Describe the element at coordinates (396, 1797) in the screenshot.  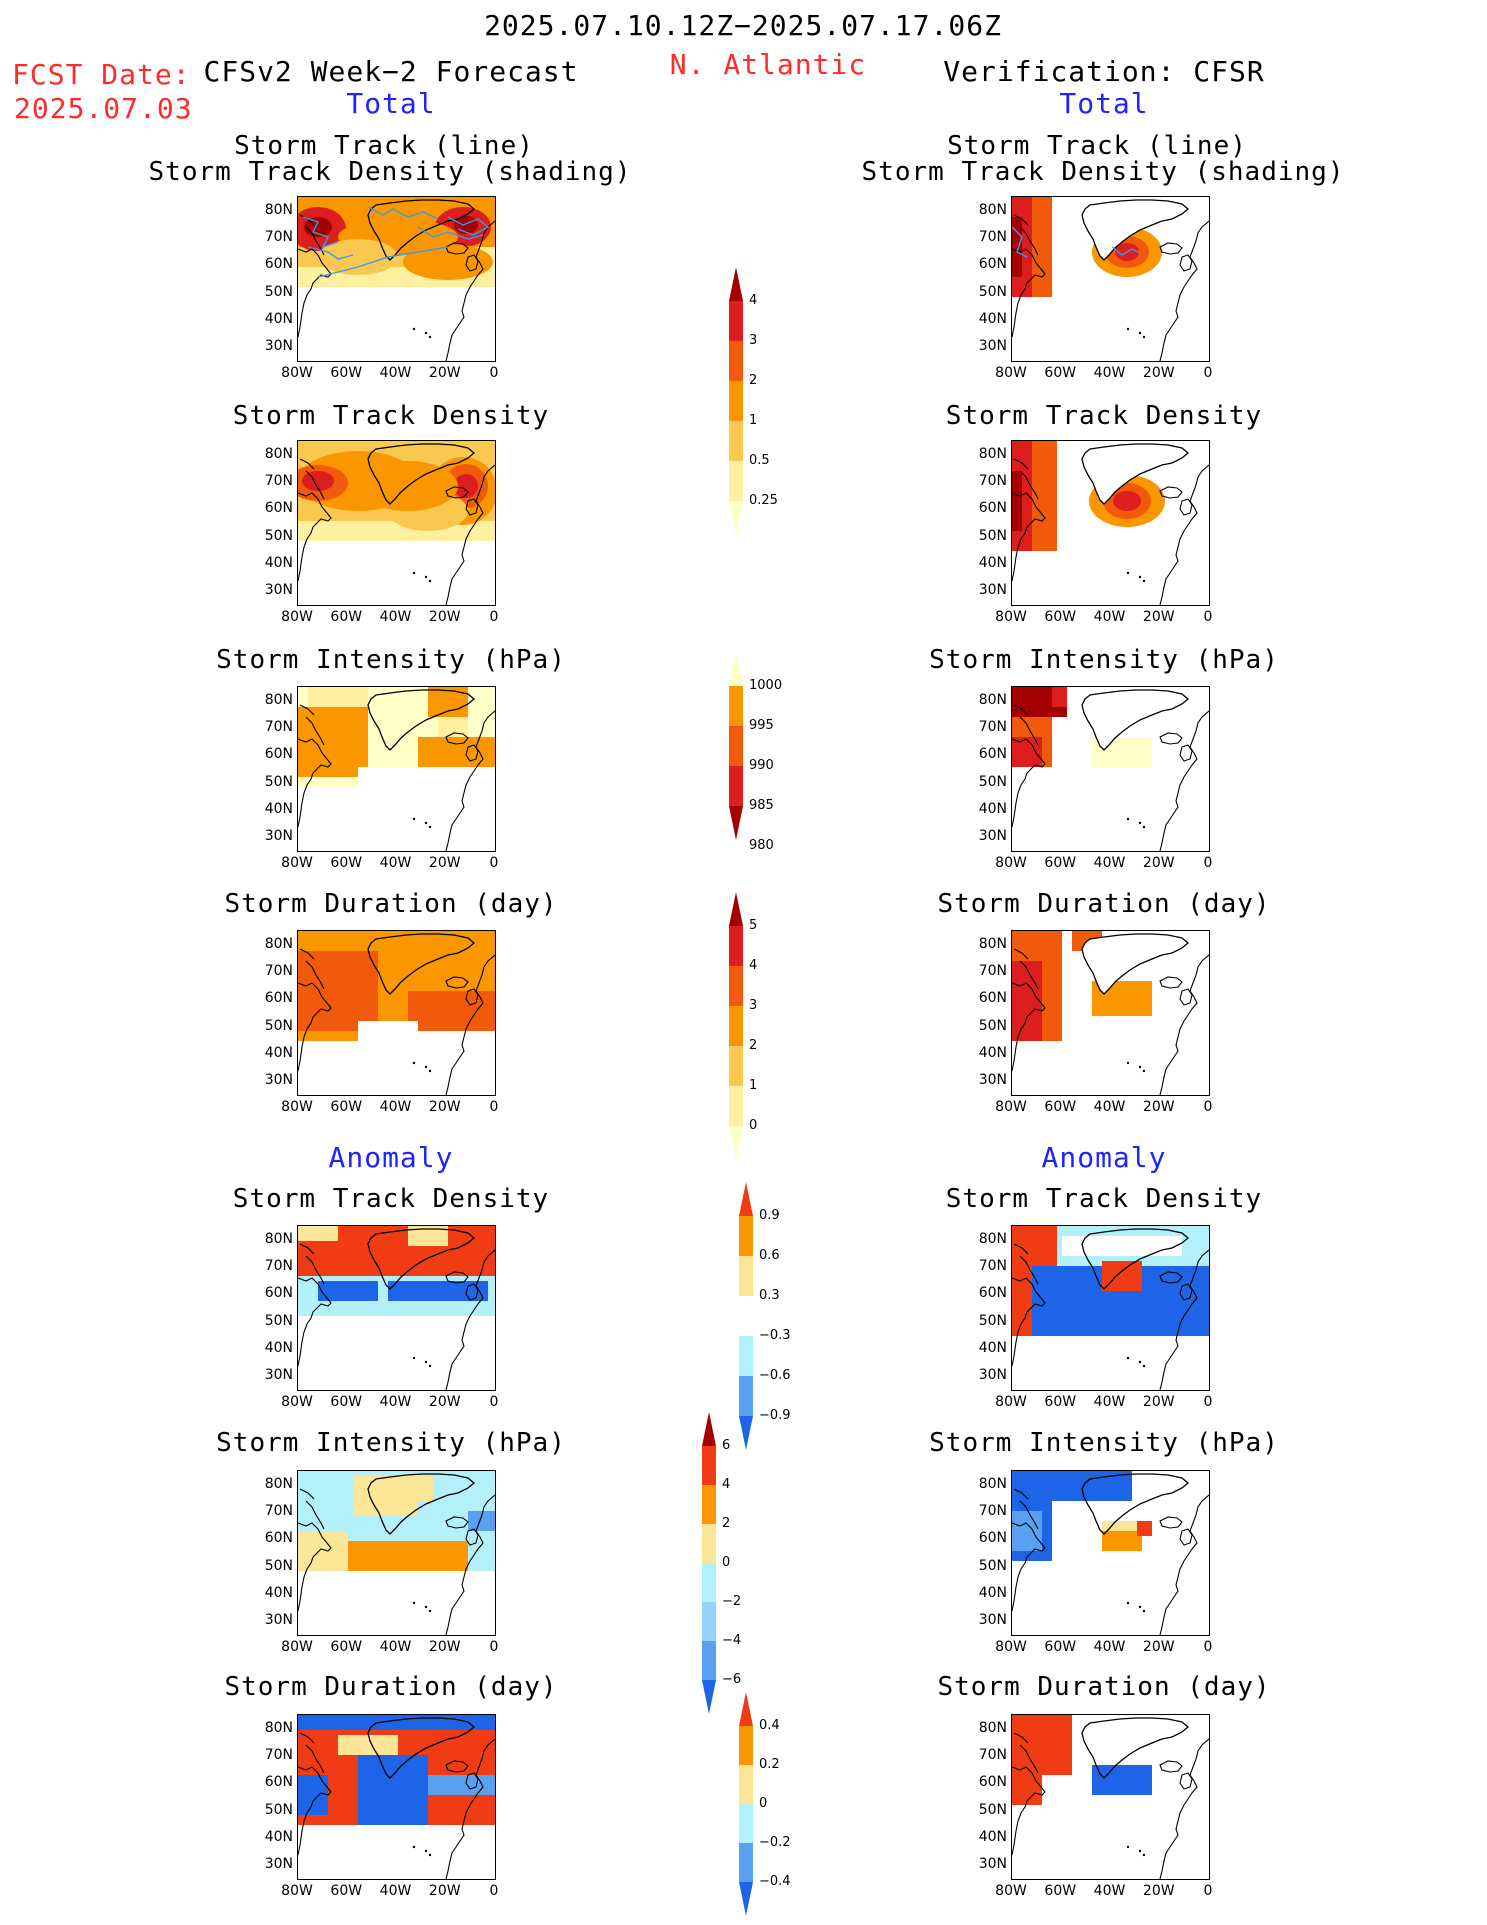
I see `left-anom-duration-field` at that location.